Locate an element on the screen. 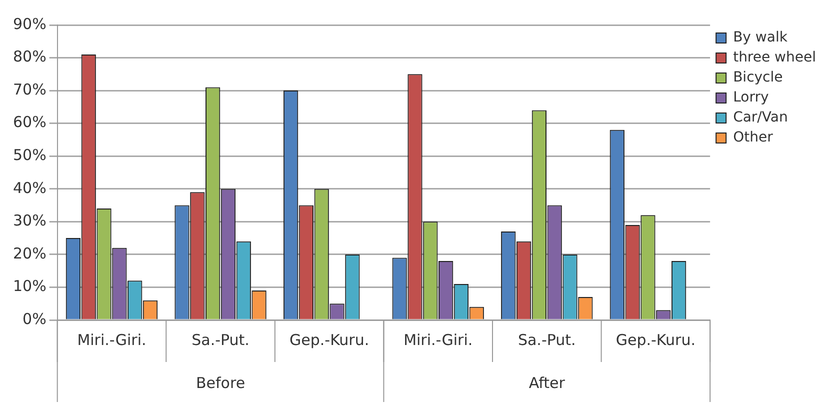 Image resolution: width=831 pixels, height=407 pixels. legend-label: three wheel is located at coordinates (774, 58).